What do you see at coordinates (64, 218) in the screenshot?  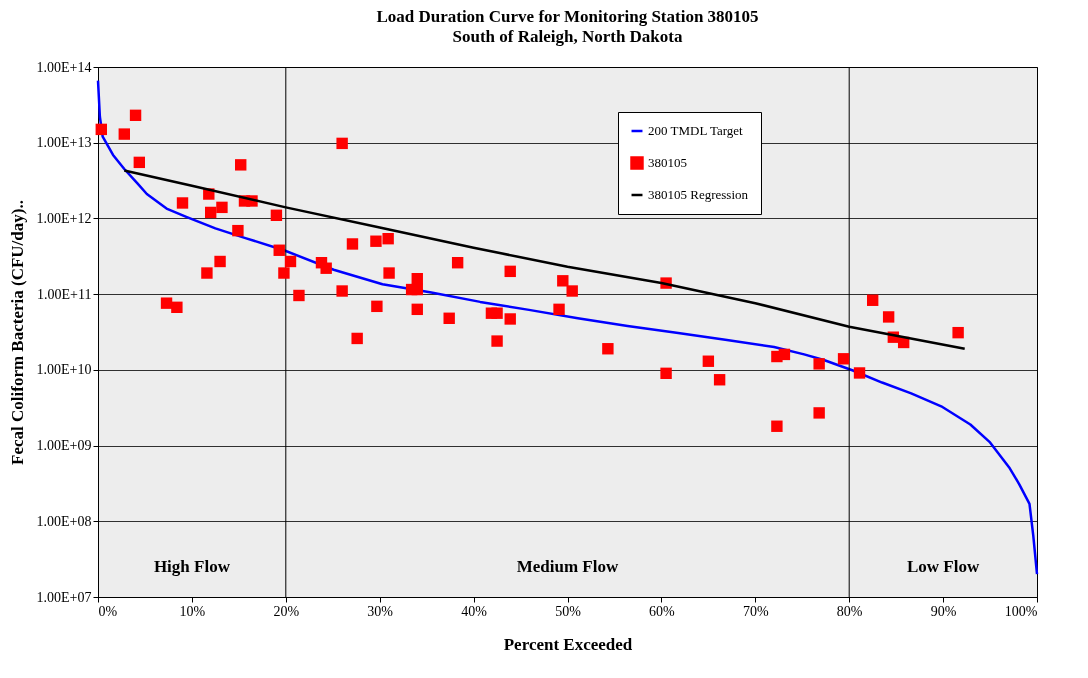 I see `y-tick-label: 1.00E+12` at bounding box center [64, 218].